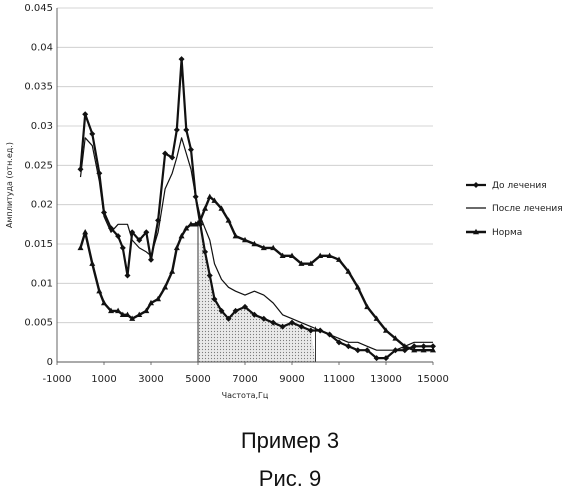 The image size is (580, 500). I want to click on legend: До лечения После лечения Норма, so click(514, 209).